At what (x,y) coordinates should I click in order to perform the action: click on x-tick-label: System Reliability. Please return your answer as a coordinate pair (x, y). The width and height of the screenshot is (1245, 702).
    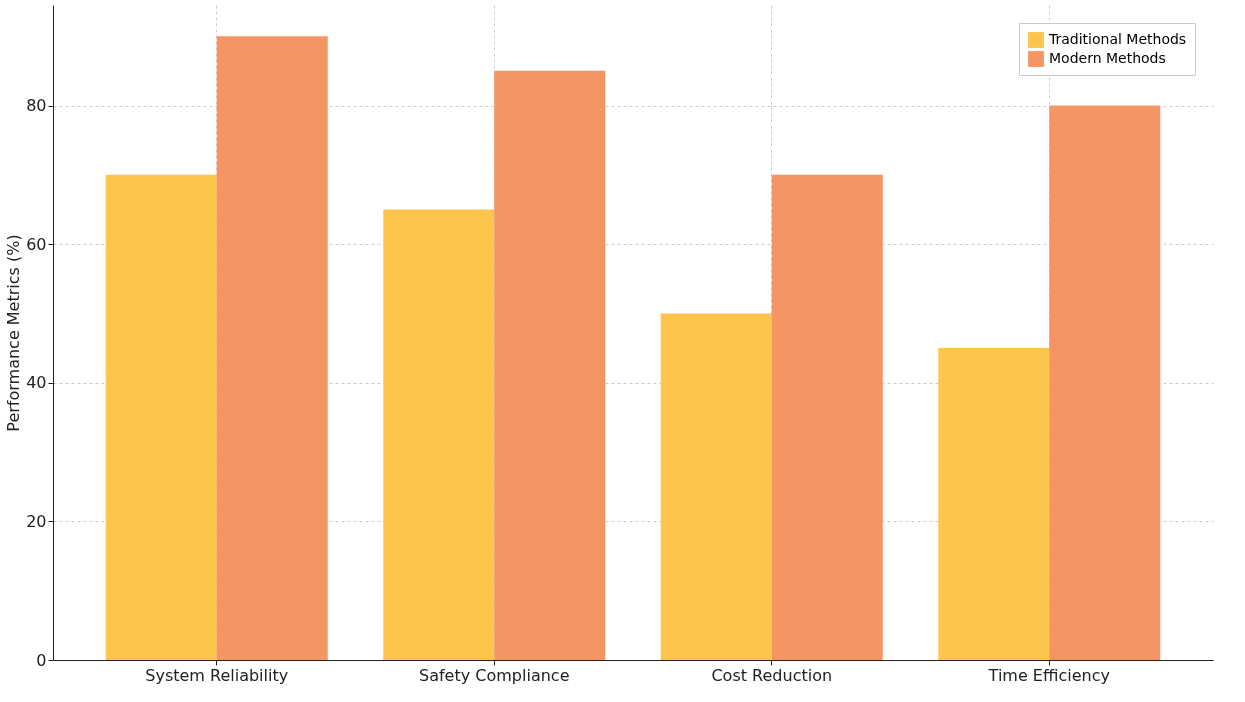
    Looking at the image, I should click on (217, 675).